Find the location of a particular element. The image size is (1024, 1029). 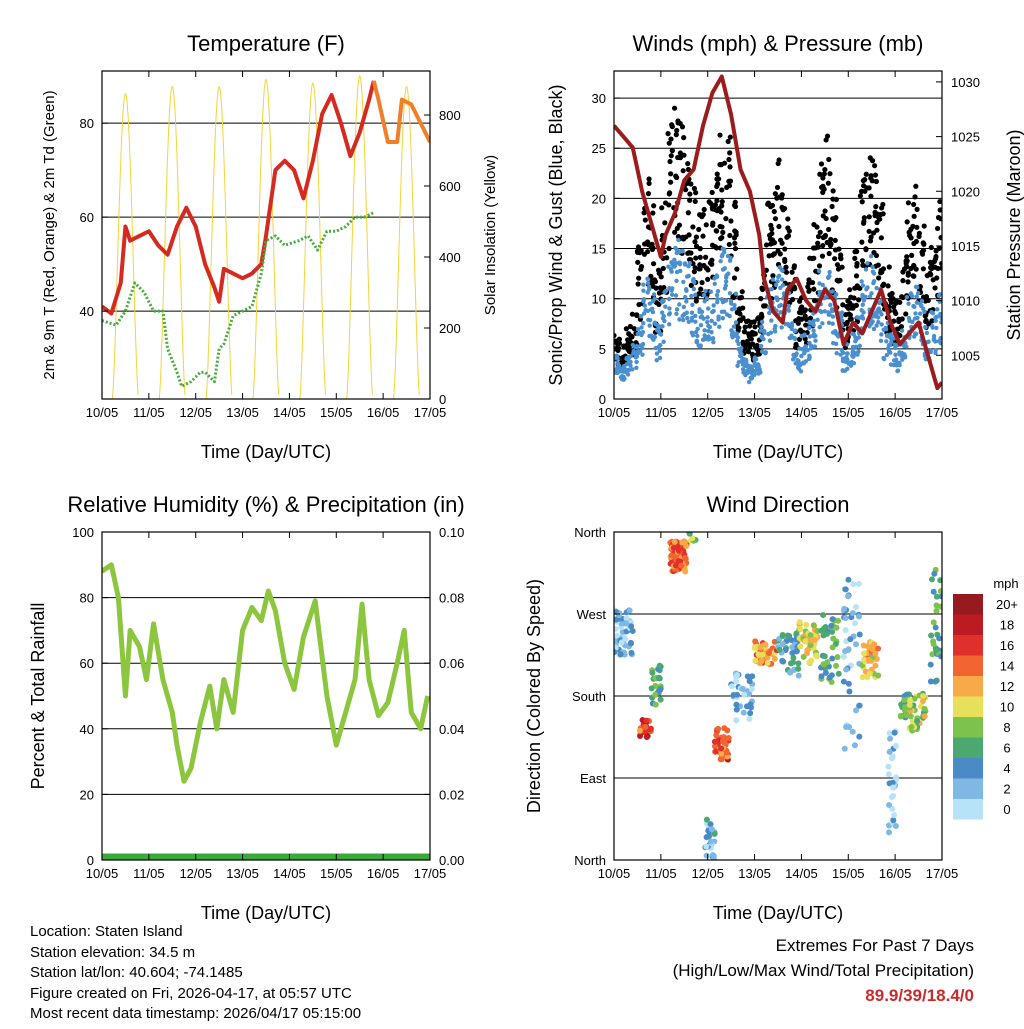

x-tick-label: 16/05 is located at coordinates (895, 873).